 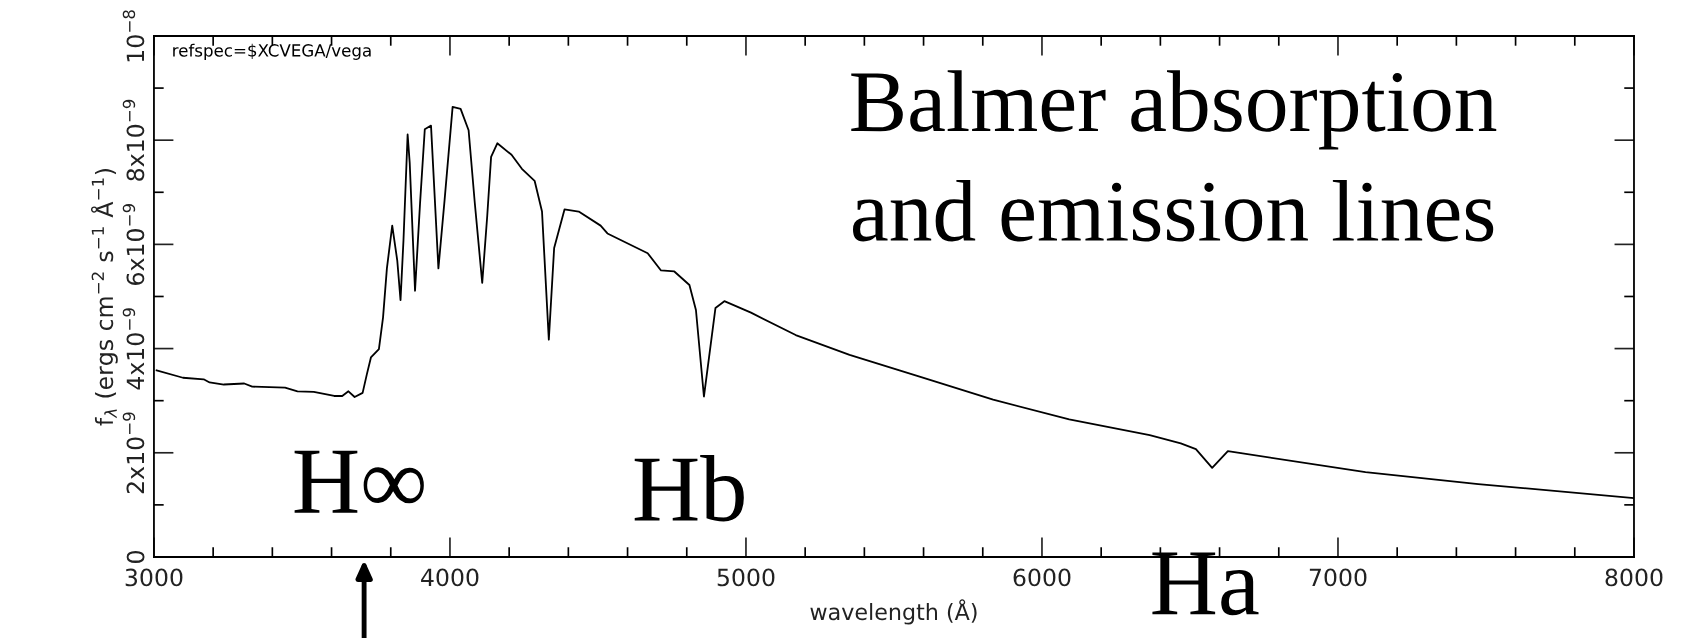 I want to click on x-tick-label: 7000, so click(x=1338, y=577).